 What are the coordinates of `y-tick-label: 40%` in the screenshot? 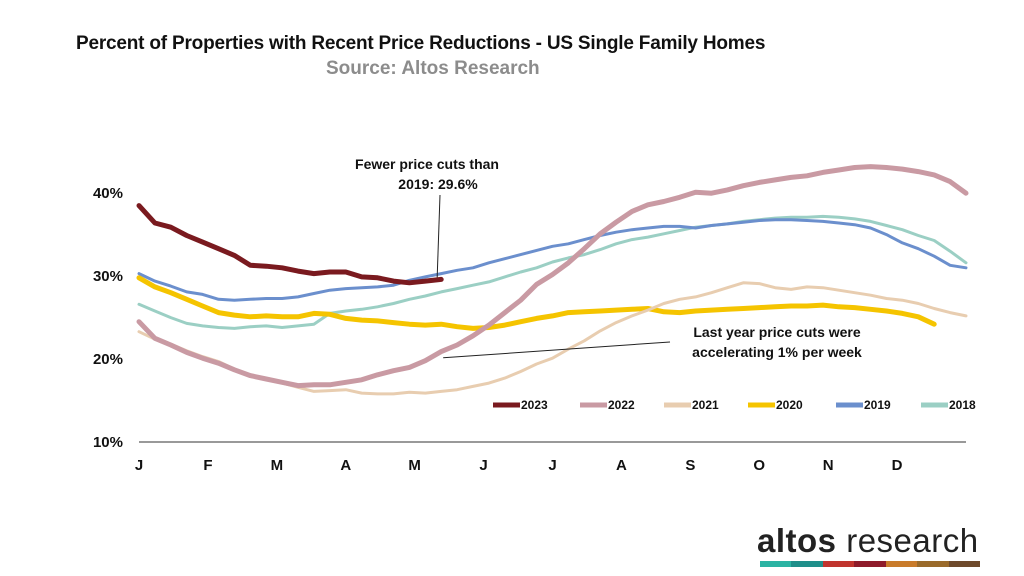 It's located at (108, 193).